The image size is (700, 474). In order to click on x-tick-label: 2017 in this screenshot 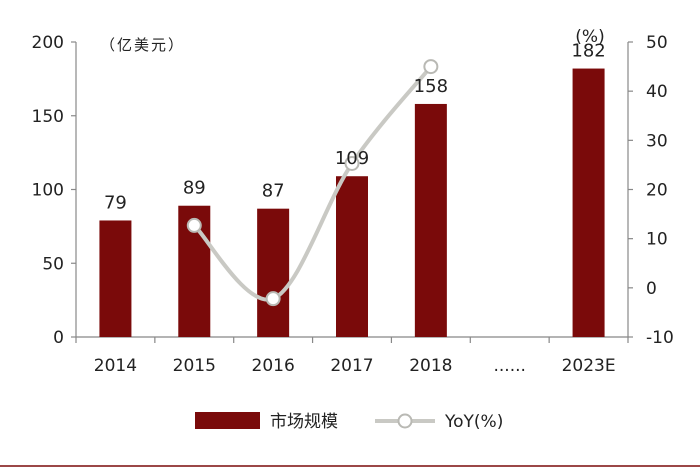, I will do `click(351, 366)`.